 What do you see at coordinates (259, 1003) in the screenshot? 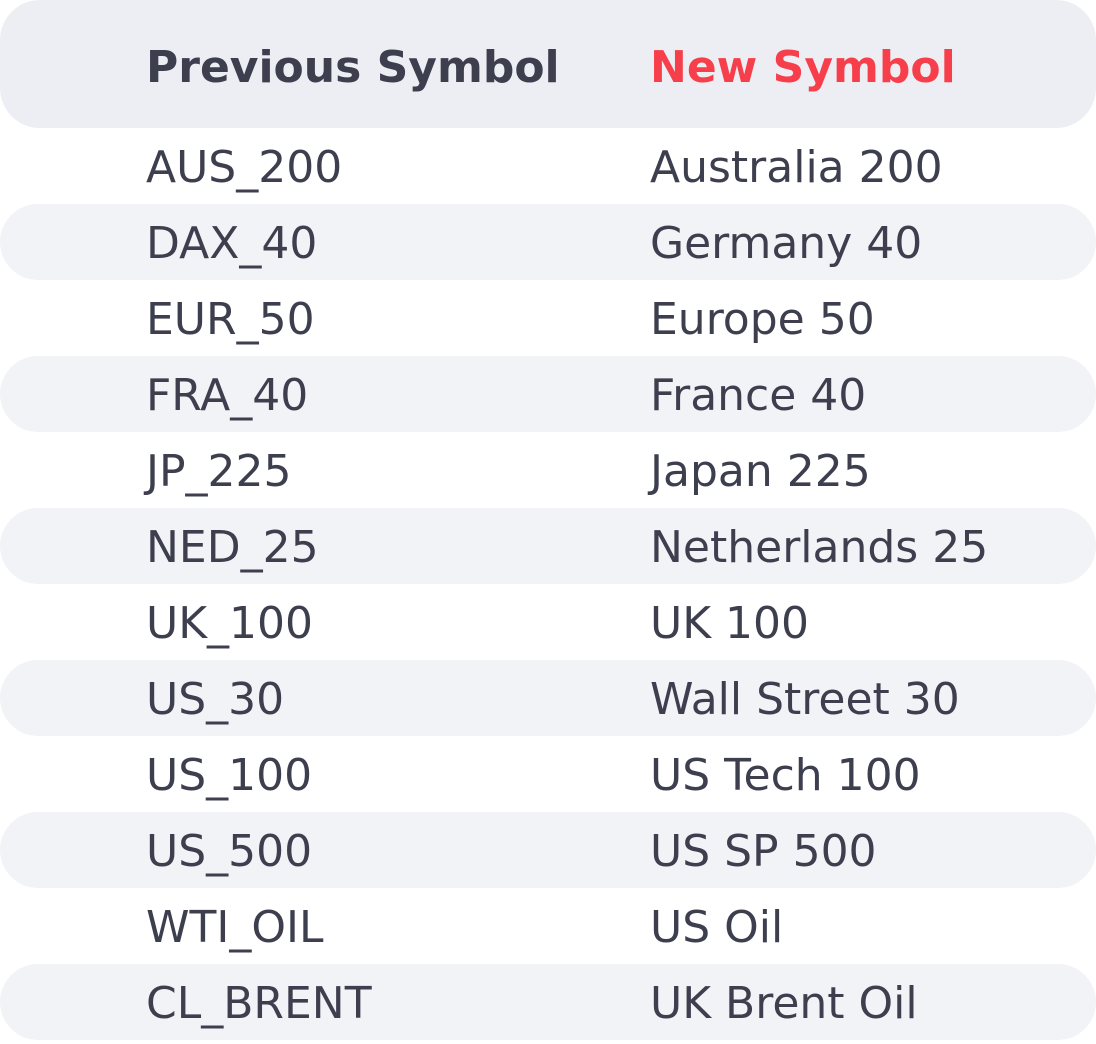
I see `previous-symbol-cell: CL_BRENT` at bounding box center [259, 1003].